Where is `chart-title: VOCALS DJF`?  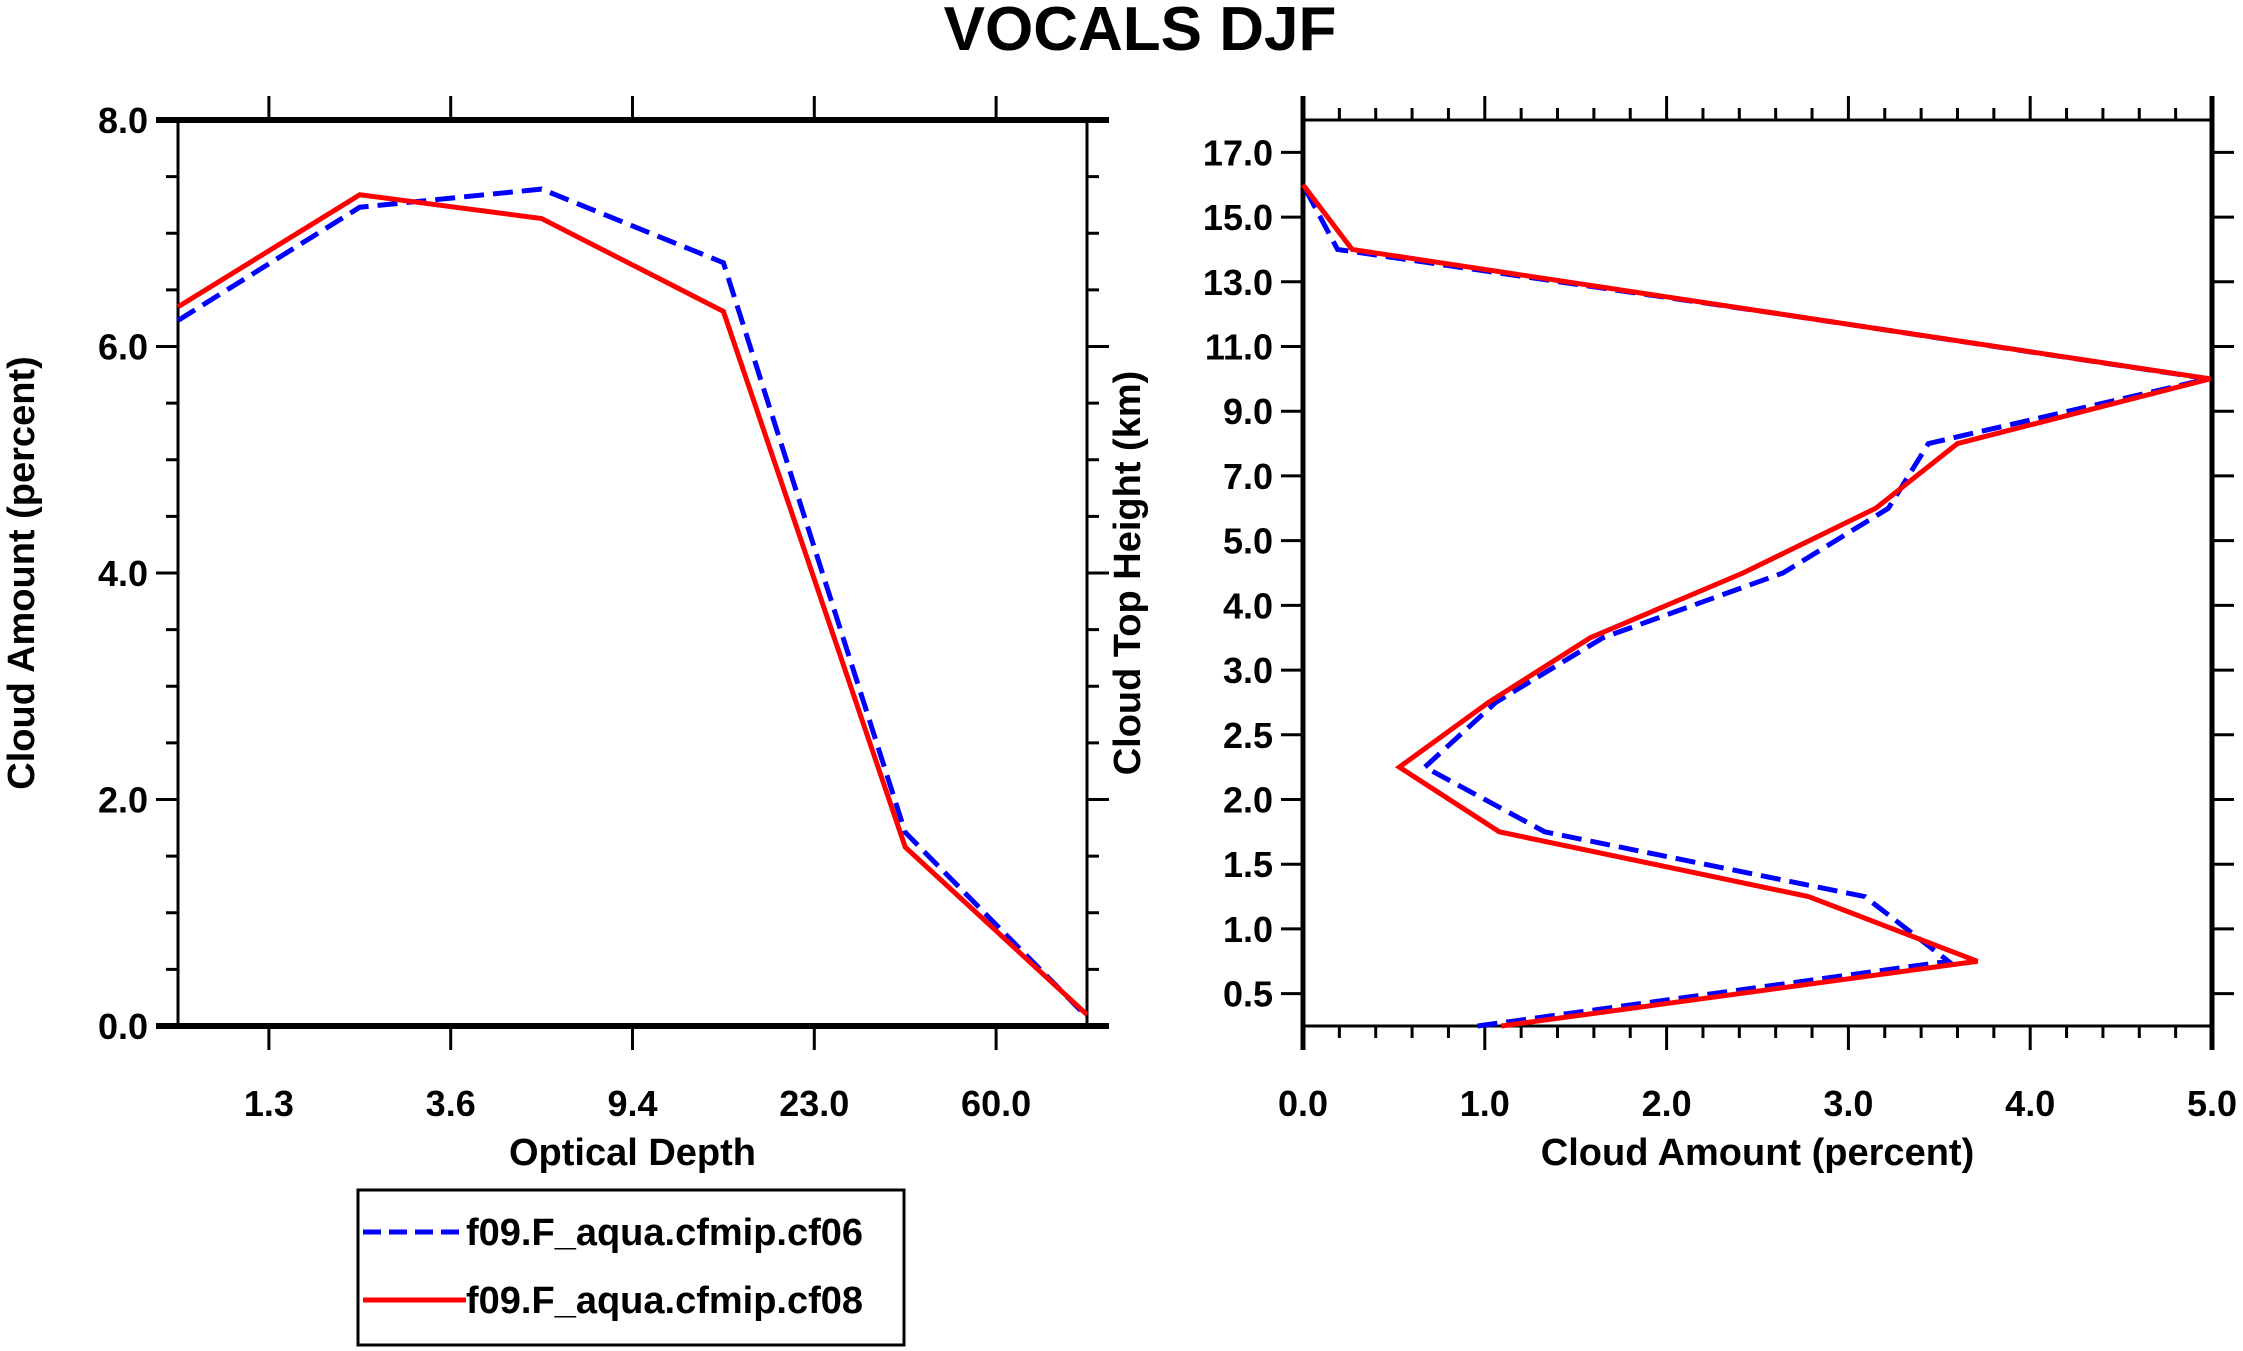
chart-title: VOCALS DJF is located at coordinates (1140, 32).